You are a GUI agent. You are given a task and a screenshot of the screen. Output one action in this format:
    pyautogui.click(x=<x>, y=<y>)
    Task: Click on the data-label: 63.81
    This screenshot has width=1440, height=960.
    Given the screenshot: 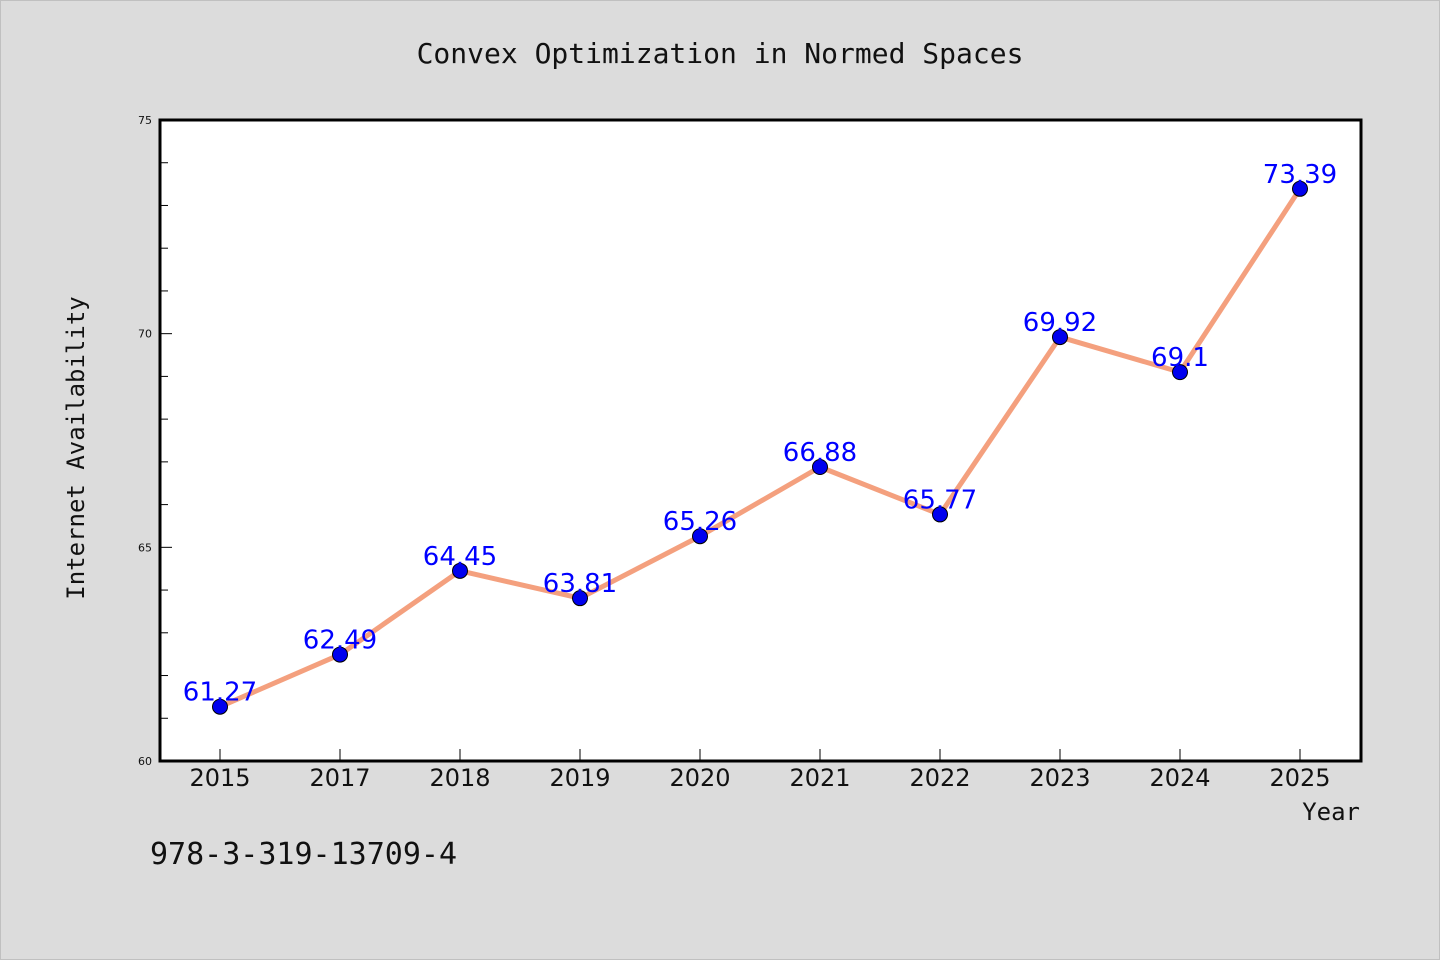 What is the action you would take?
    pyautogui.click(x=580, y=584)
    